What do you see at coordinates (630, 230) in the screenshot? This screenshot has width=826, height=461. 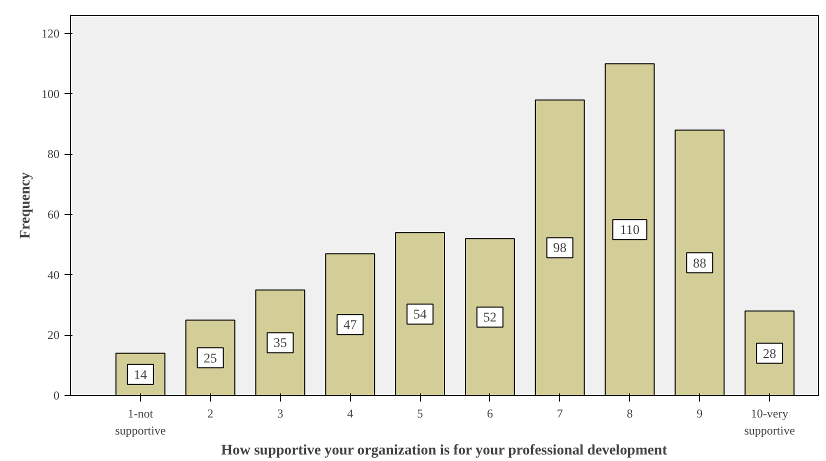 I see `data-label: 110` at bounding box center [630, 230].